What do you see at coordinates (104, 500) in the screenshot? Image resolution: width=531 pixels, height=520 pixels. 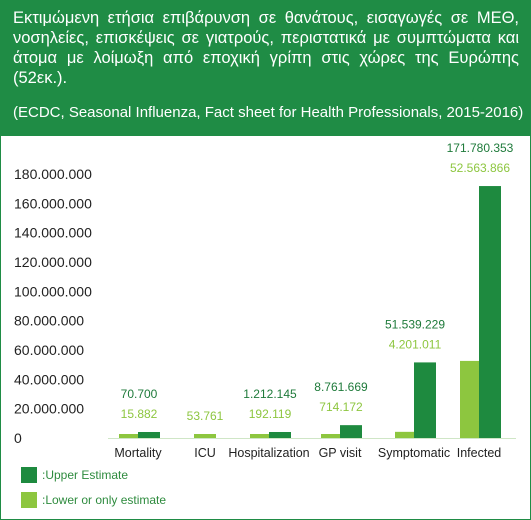 I see `legend-label-lower: :Lower or only estimate` at bounding box center [104, 500].